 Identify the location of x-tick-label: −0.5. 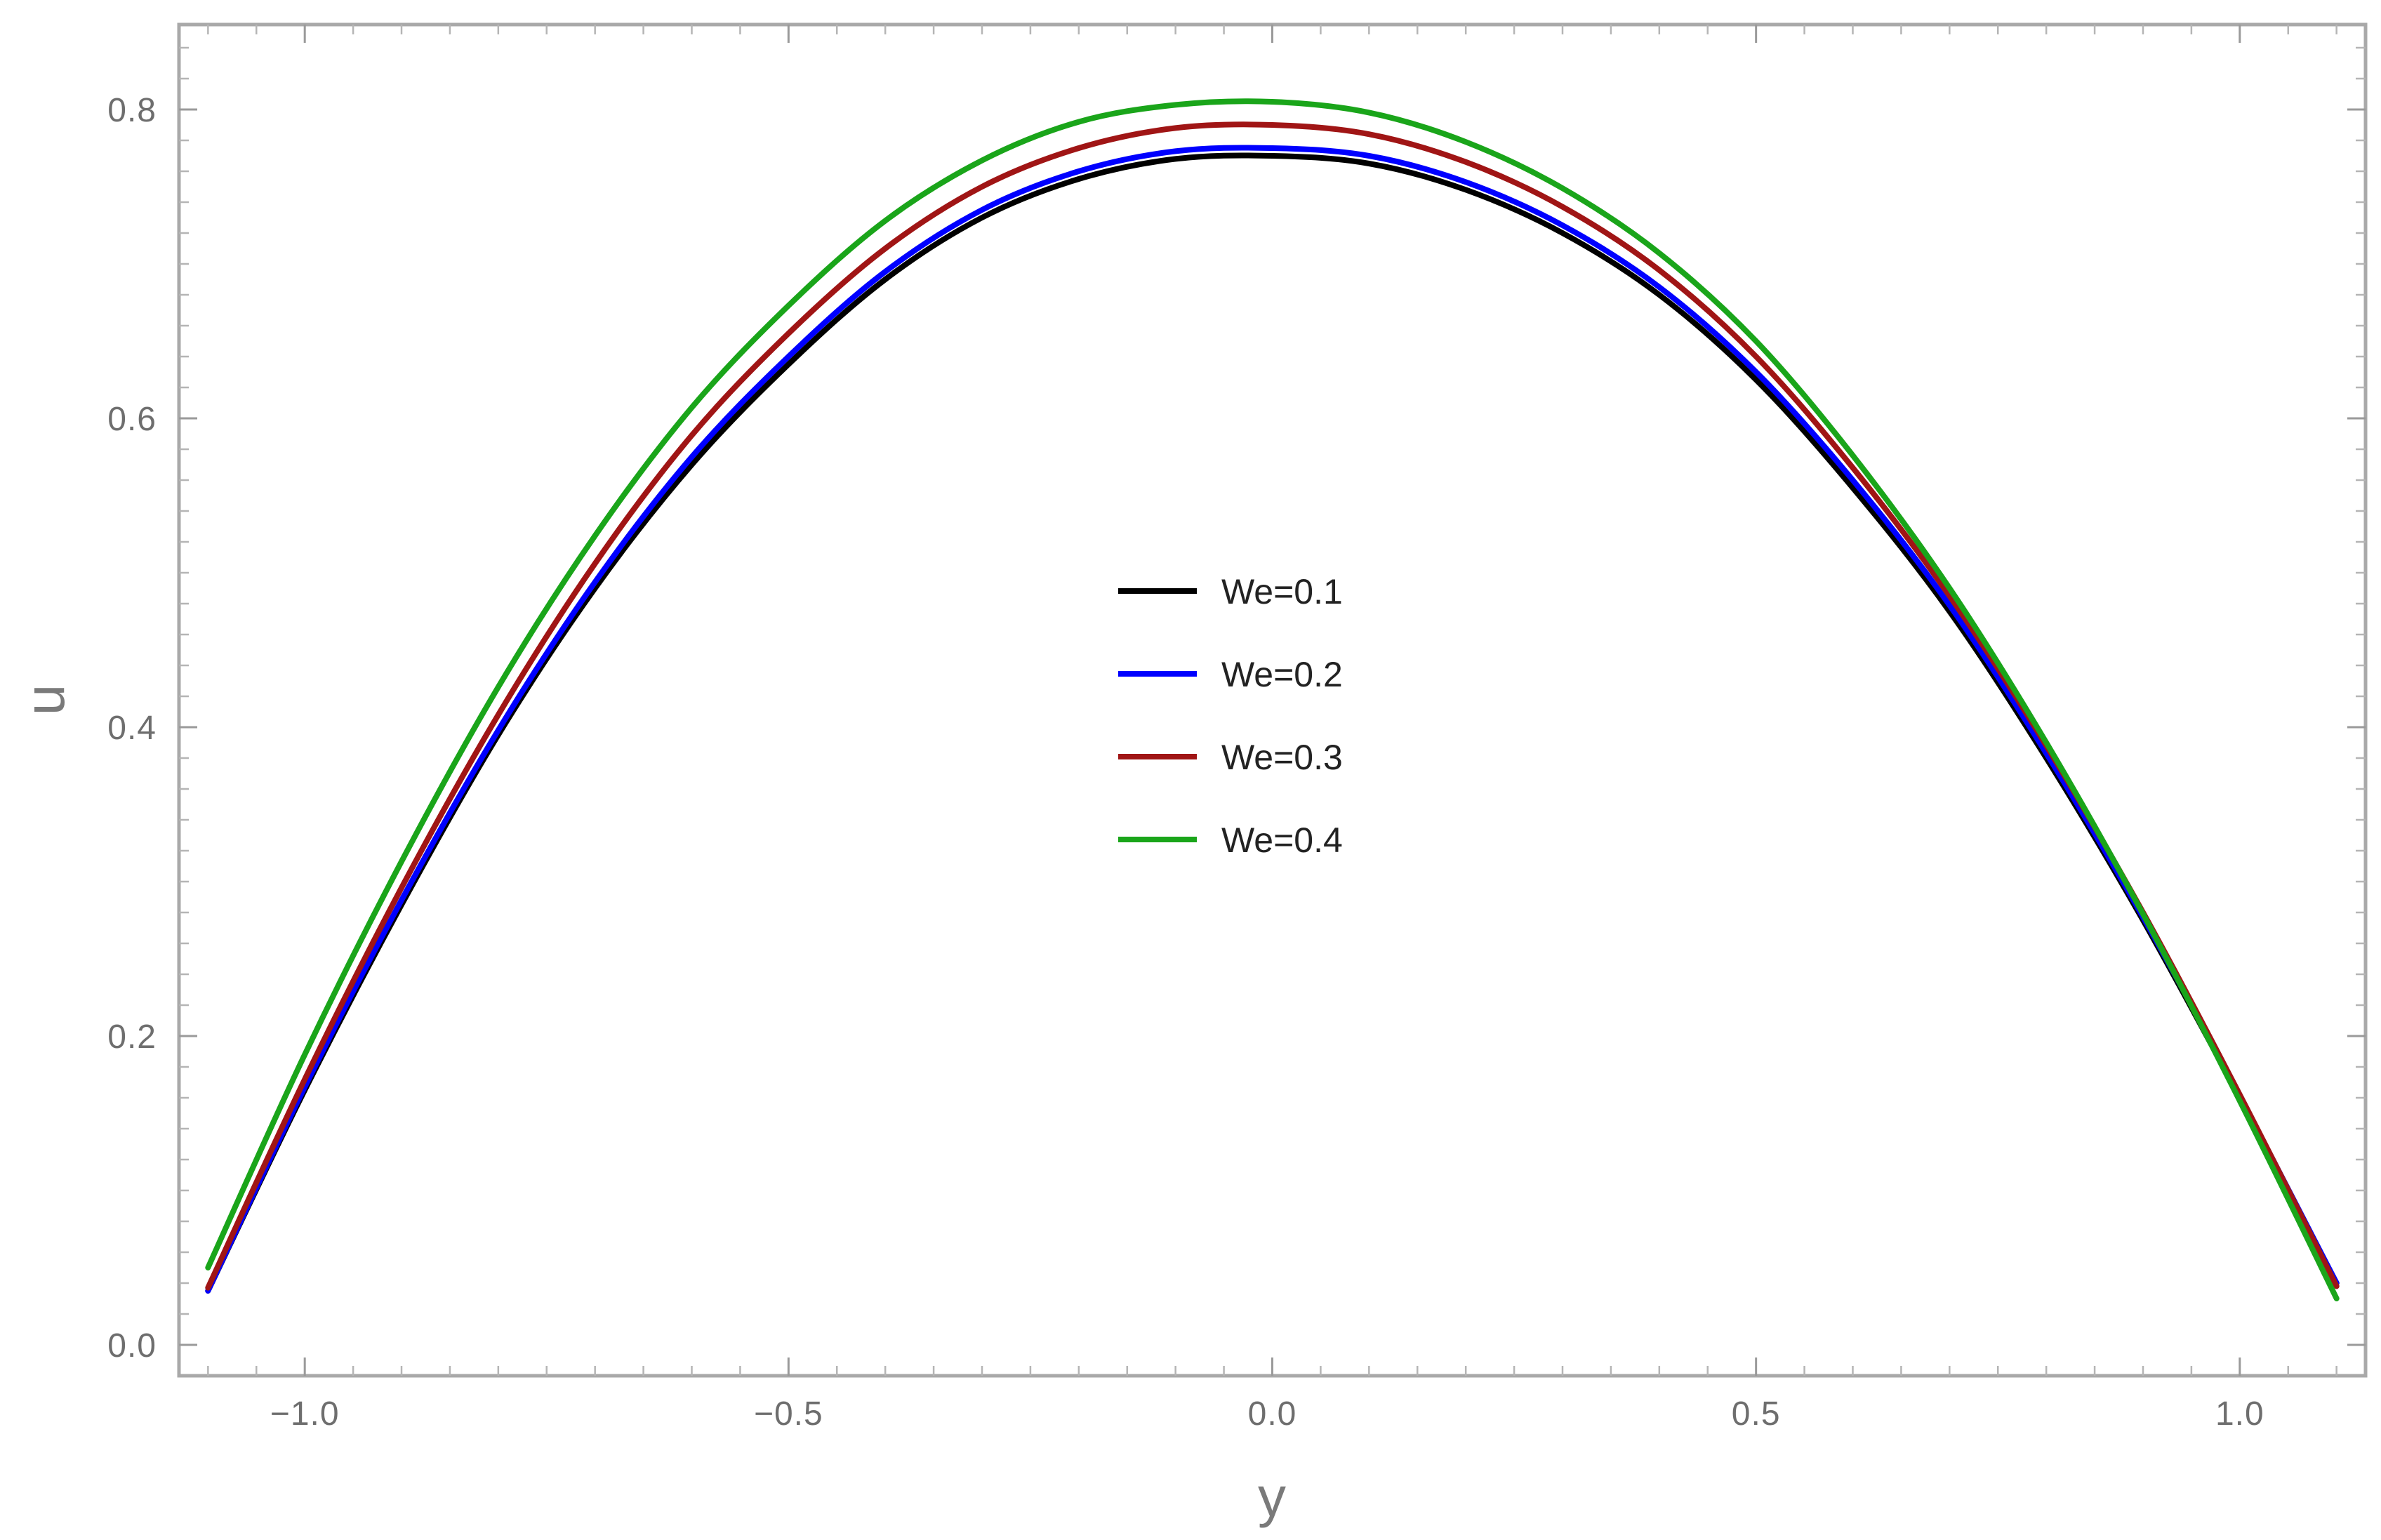
(789, 1414).